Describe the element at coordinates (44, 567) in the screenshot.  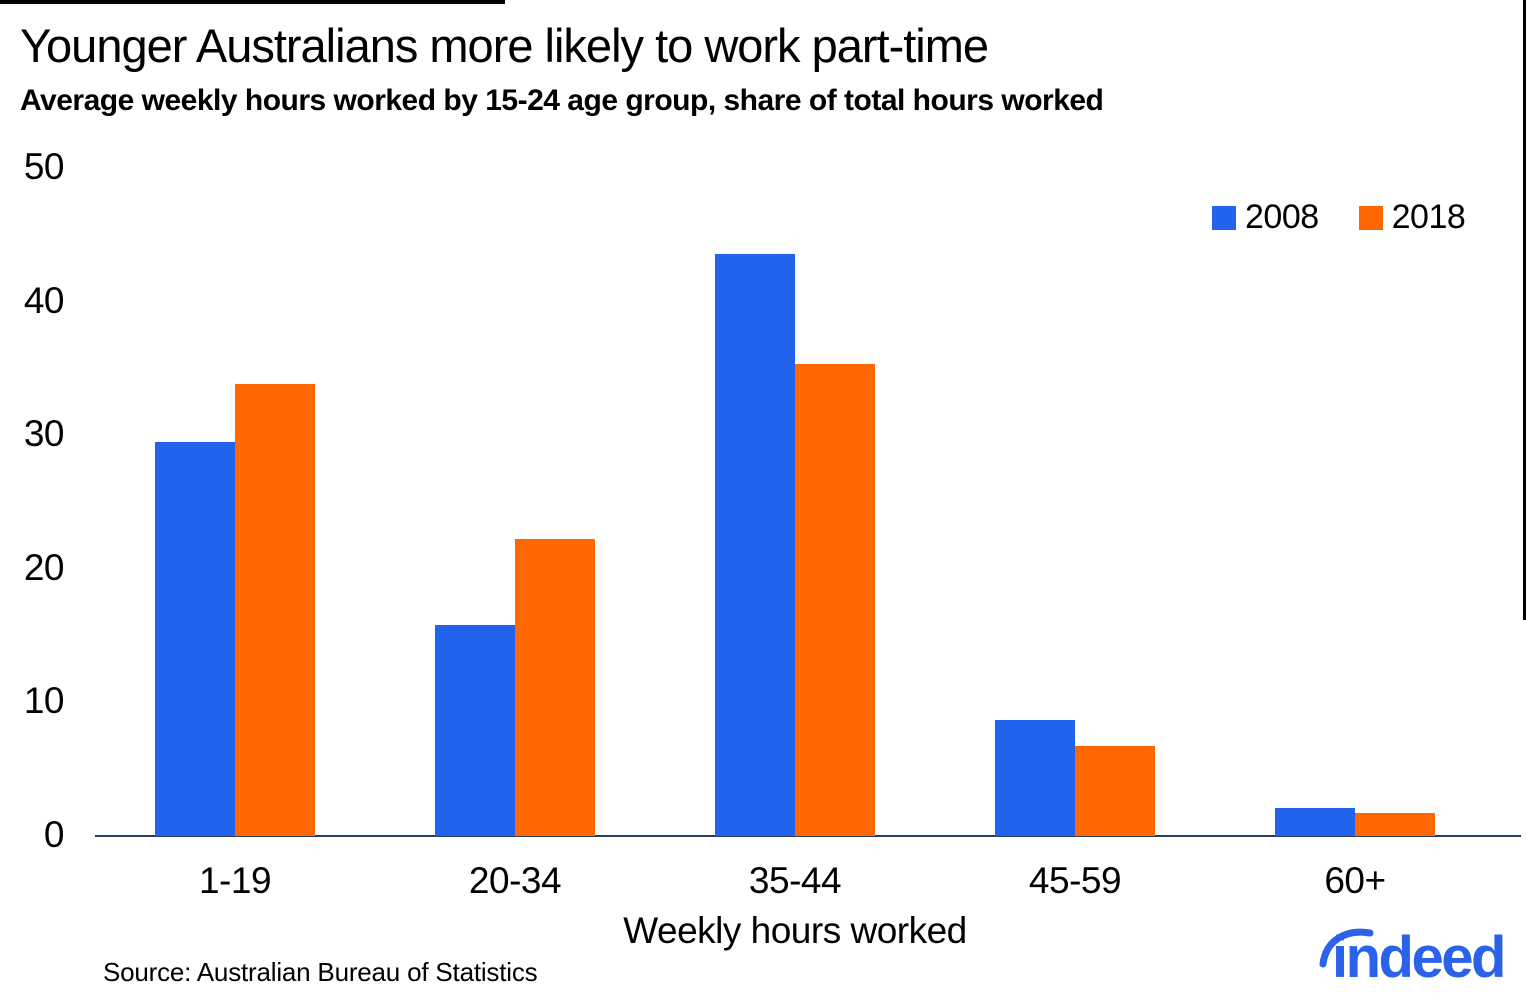
I see `y-tick-label: 20` at that location.